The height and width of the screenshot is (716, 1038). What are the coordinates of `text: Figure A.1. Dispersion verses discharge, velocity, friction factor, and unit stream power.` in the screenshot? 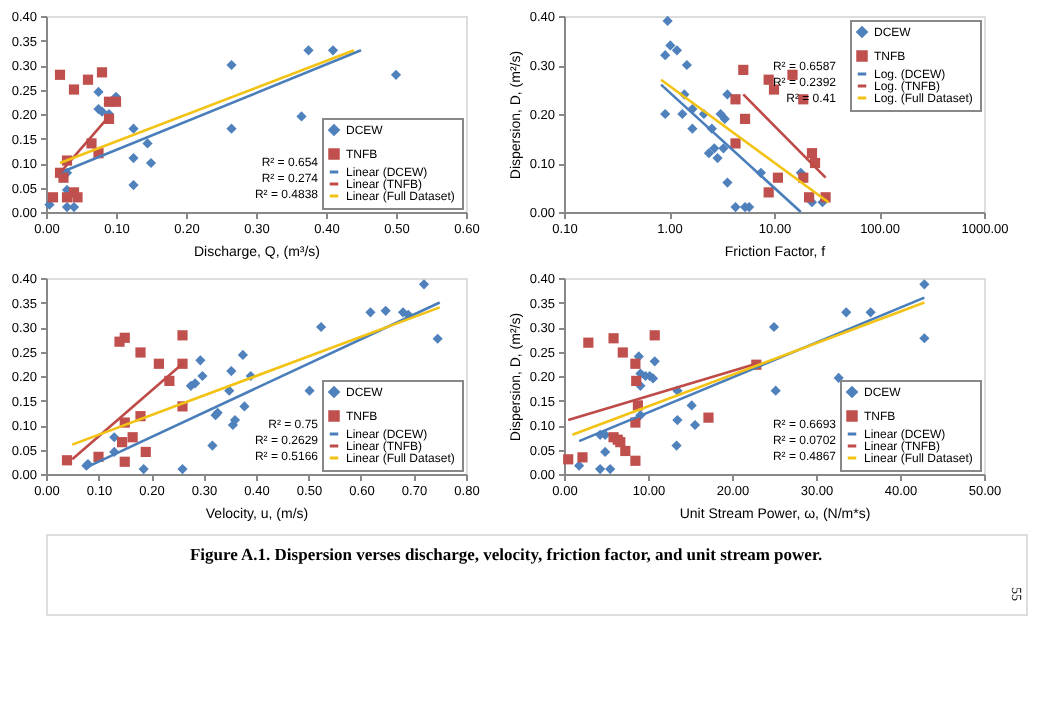 It's located at (506, 554).